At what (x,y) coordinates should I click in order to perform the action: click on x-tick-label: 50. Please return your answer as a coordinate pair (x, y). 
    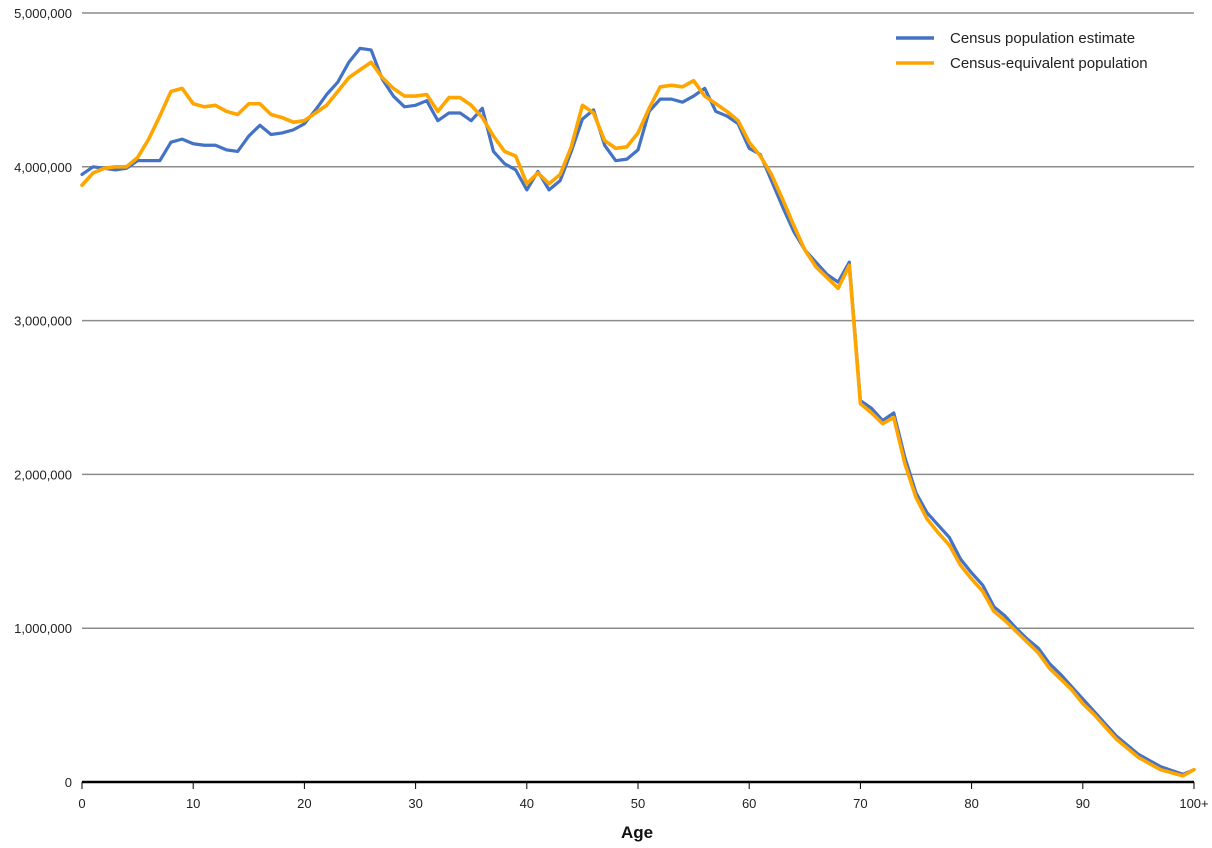
    Looking at the image, I should click on (638, 803).